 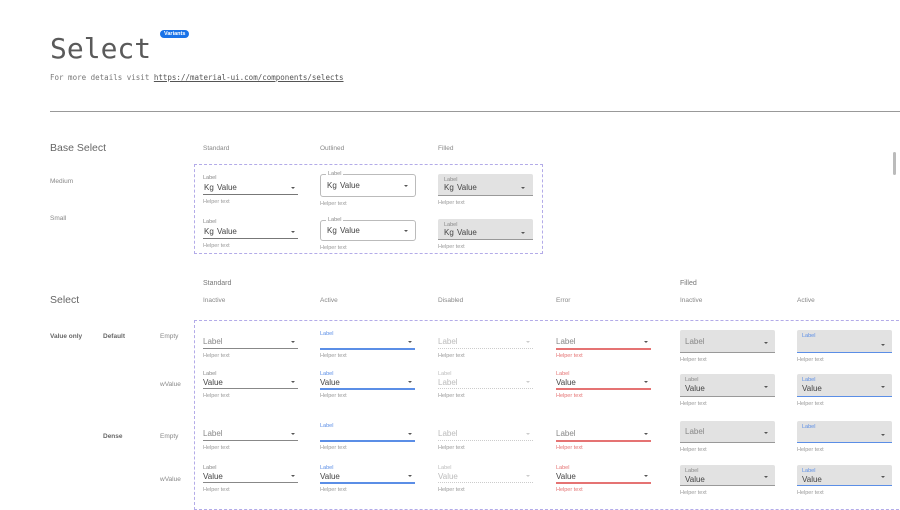 I want to click on field-value: Label, so click(x=448, y=382).